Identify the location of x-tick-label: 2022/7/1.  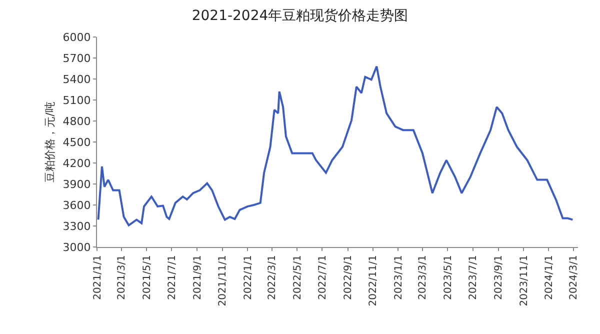
(322, 277).